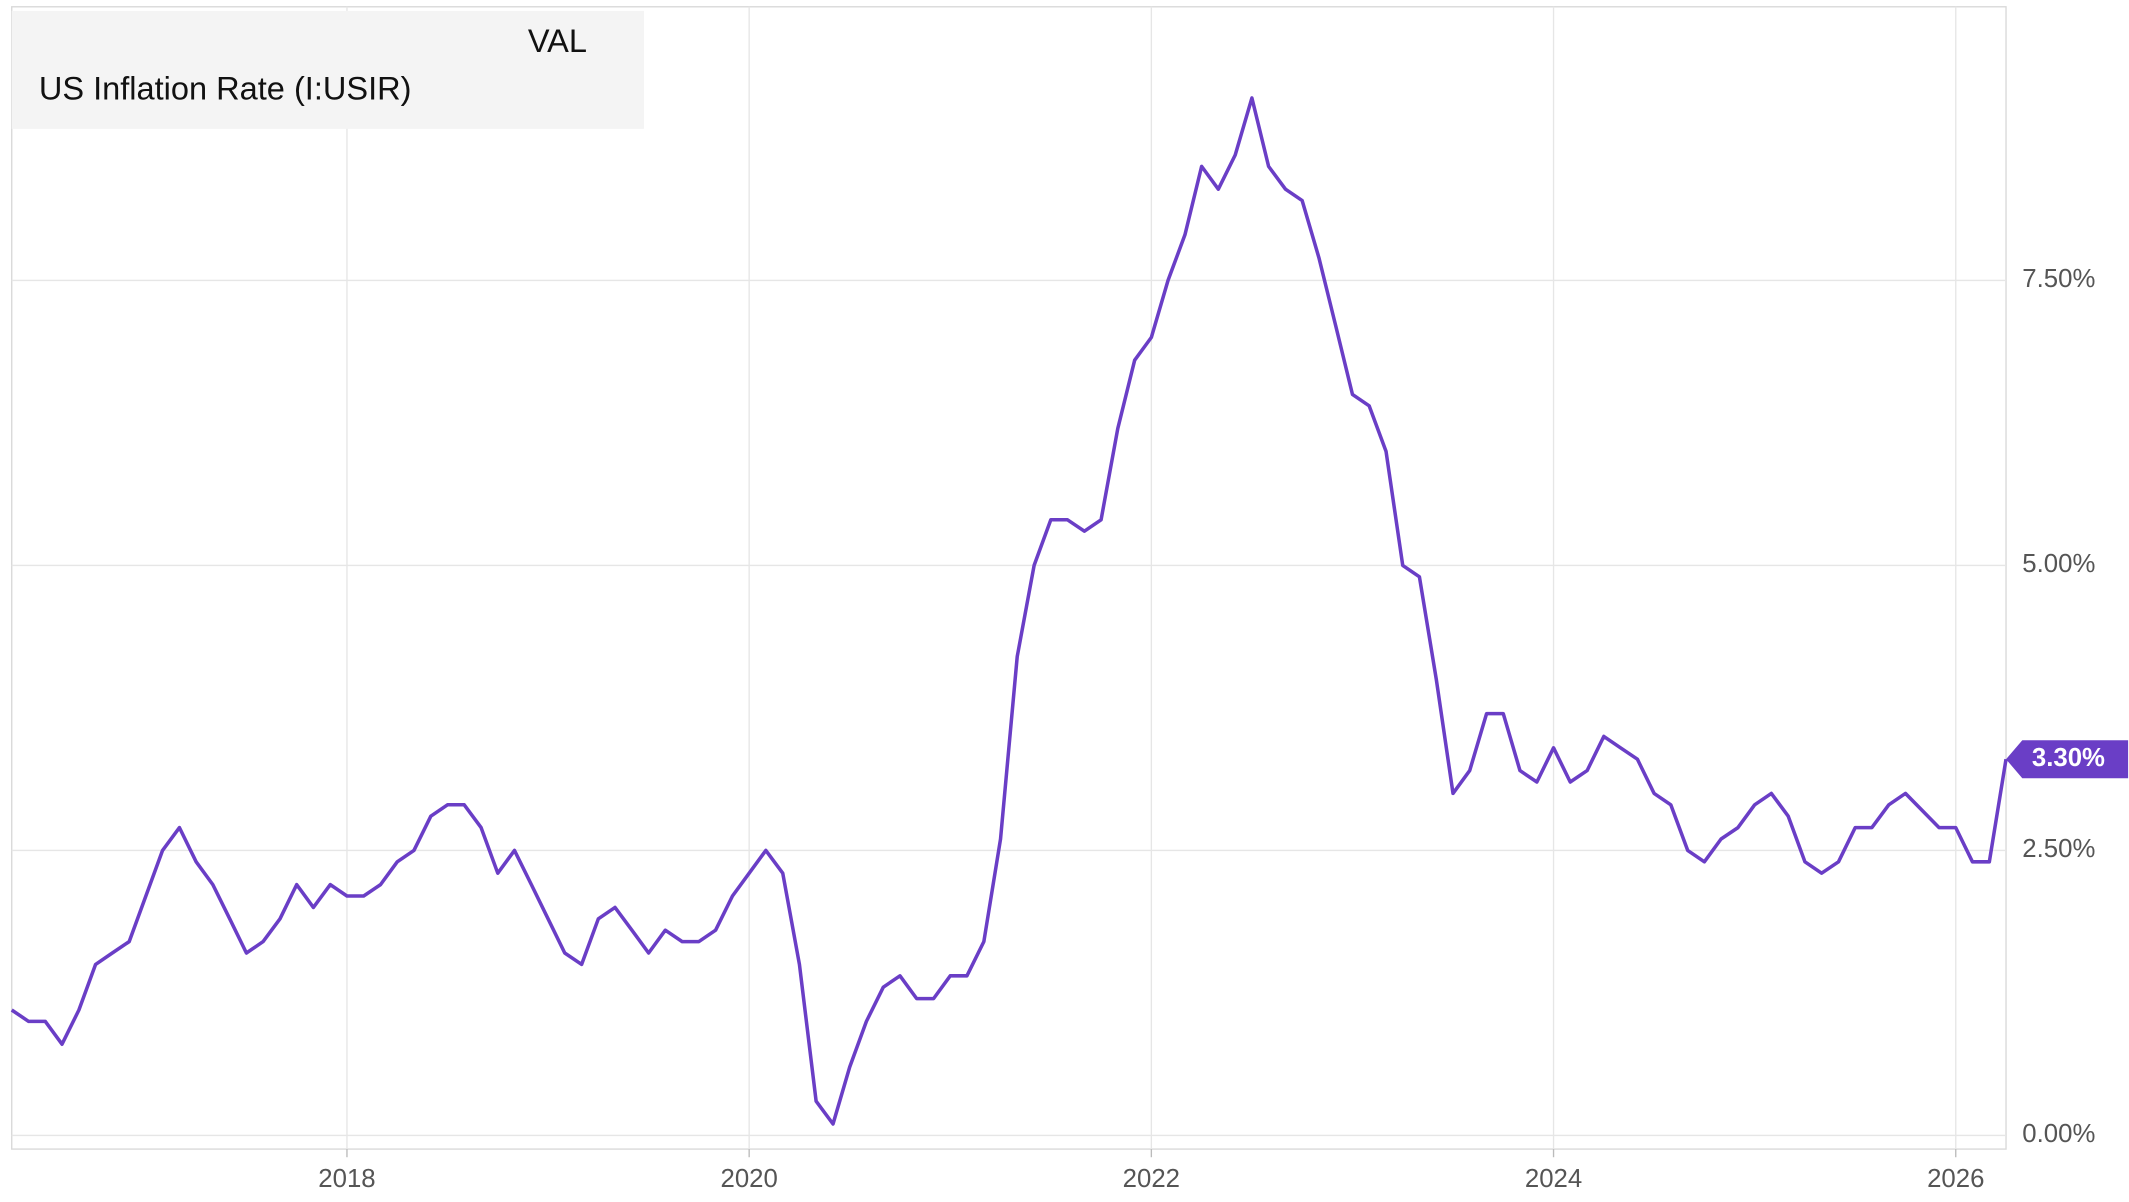  Describe the element at coordinates (346, 1179) in the screenshot. I see `x-tick-label: 2018` at that location.